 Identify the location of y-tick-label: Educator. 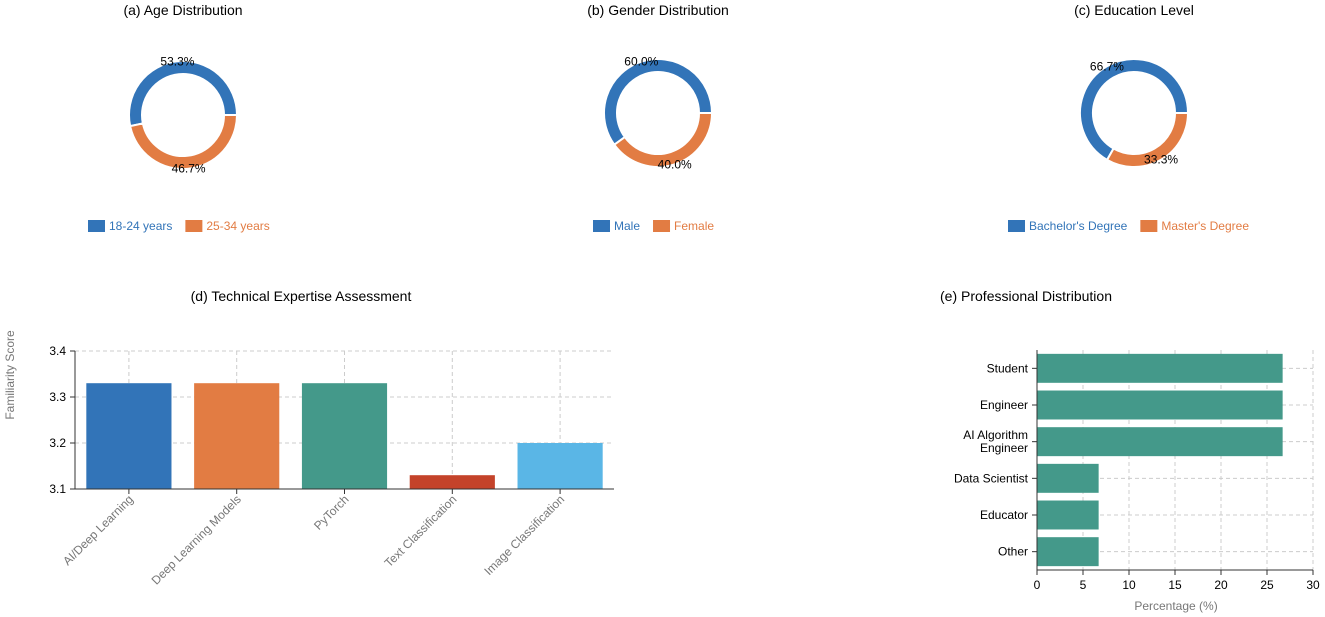
(1004, 515).